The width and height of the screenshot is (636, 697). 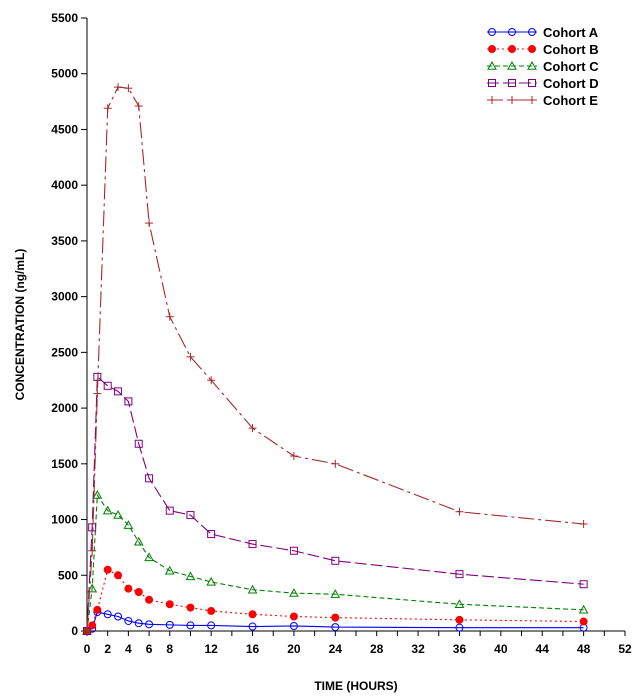 I want to click on y-tick-label: 1000, so click(x=64, y=520).